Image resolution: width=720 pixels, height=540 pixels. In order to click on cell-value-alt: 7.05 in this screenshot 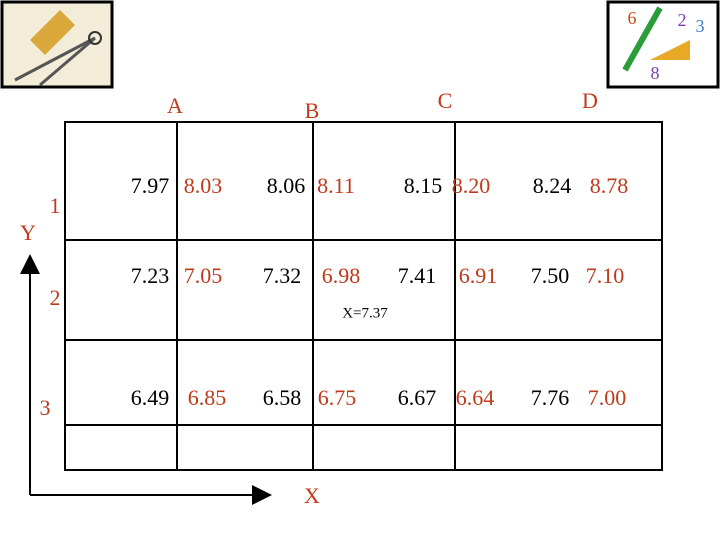, I will do `click(203, 275)`.